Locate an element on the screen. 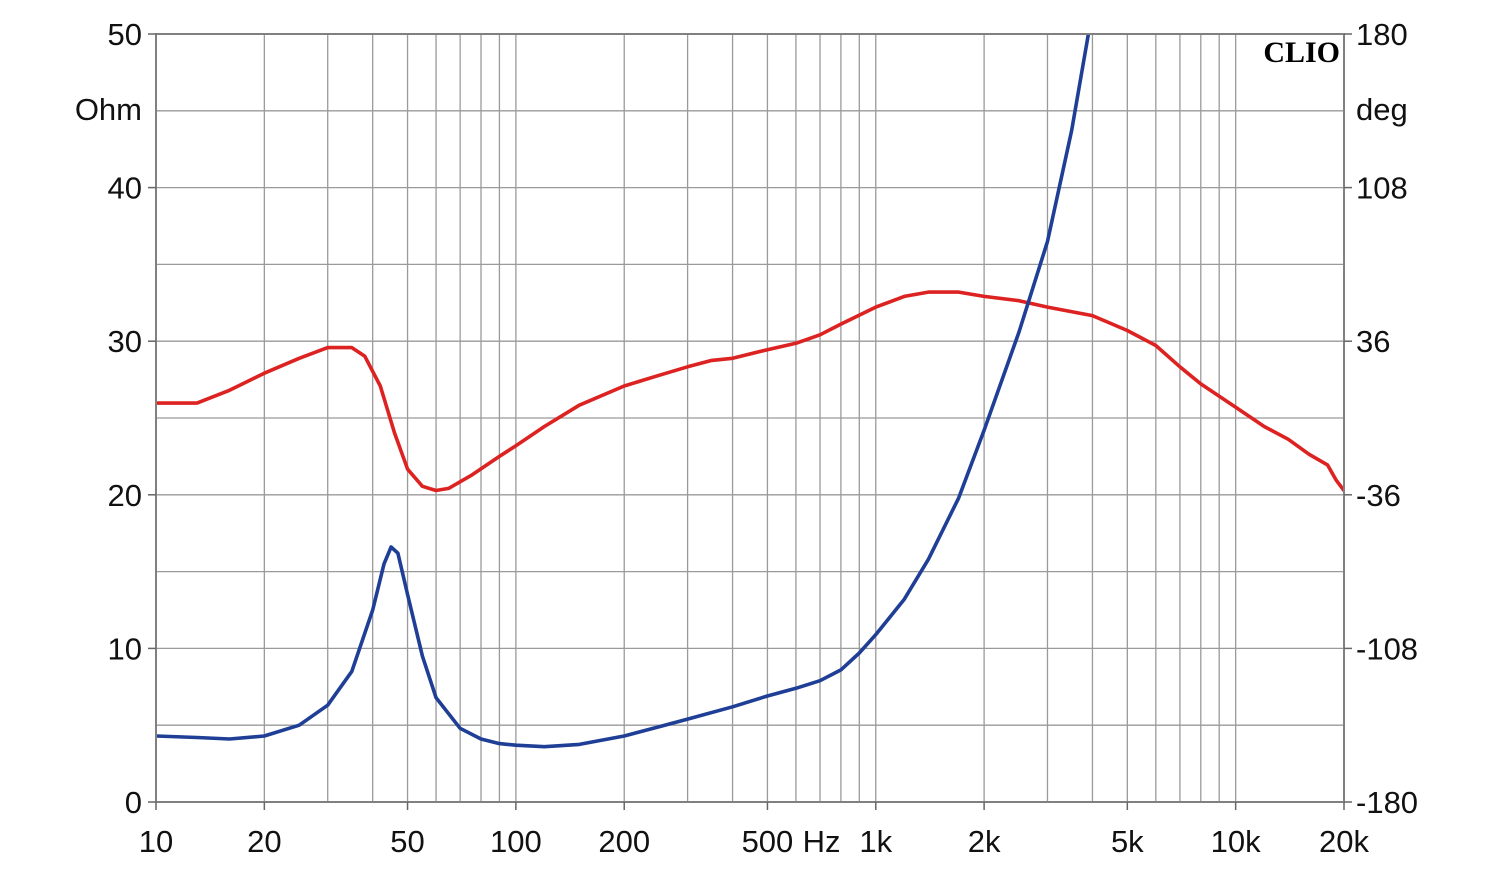  y-axis-labels: 0 10 20 30 40 50 is located at coordinates (125, 418).